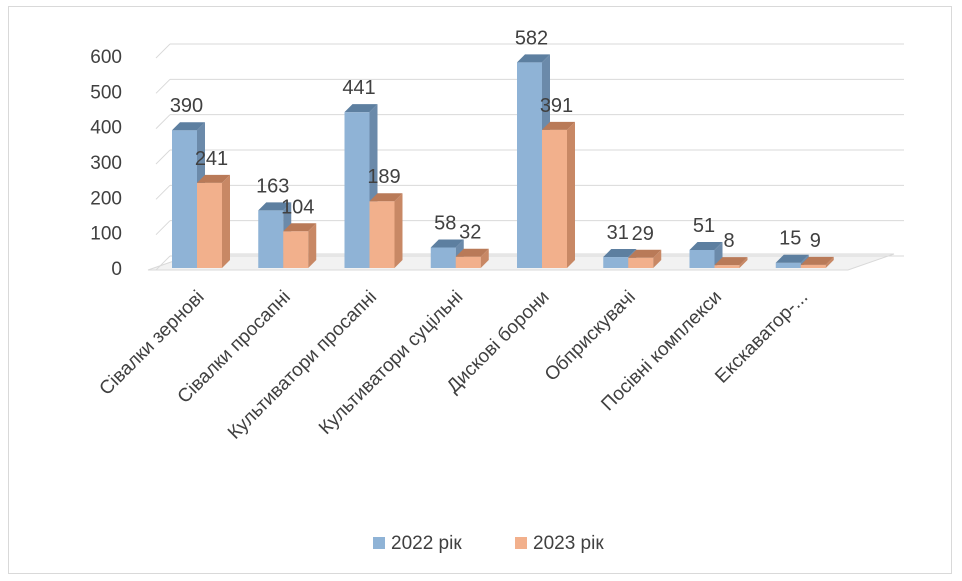 The width and height of the screenshot is (962, 581). What do you see at coordinates (116, 269) in the screenshot?
I see `y-tick-label-0: 0` at bounding box center [116, 269].